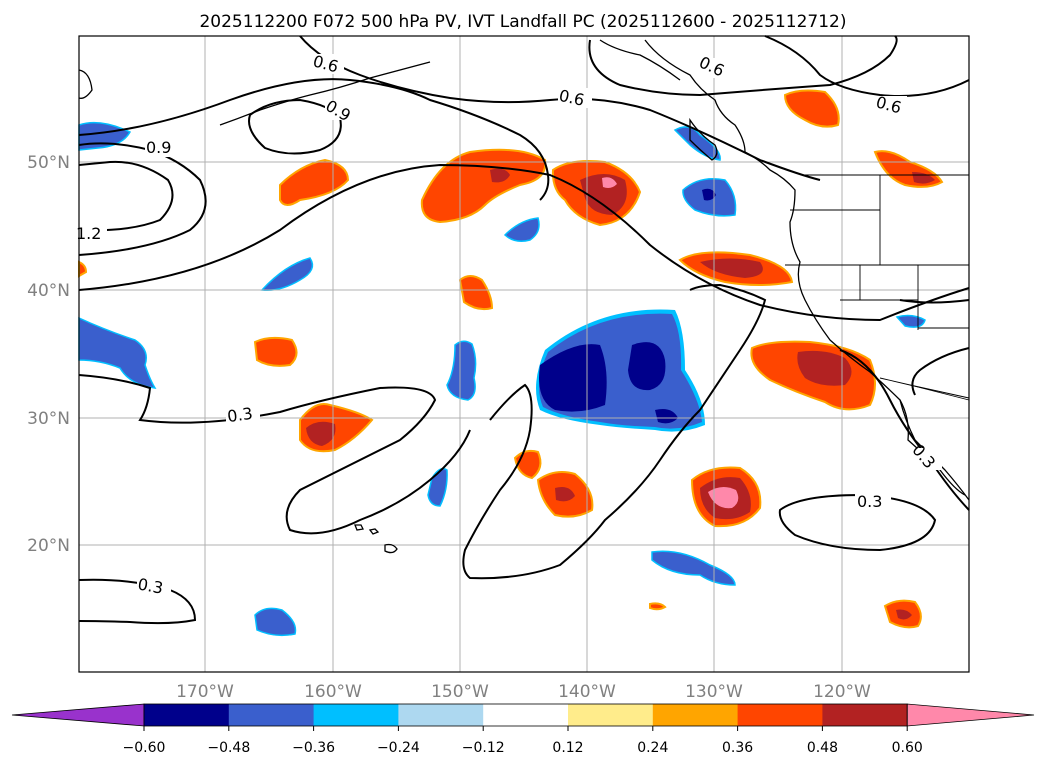 The width and height of the screenshot is (1047, 765). Describe the element at coordinates (737, 748) in the screenshot. I see `colorbar-tick-label: 0.36` at that location.